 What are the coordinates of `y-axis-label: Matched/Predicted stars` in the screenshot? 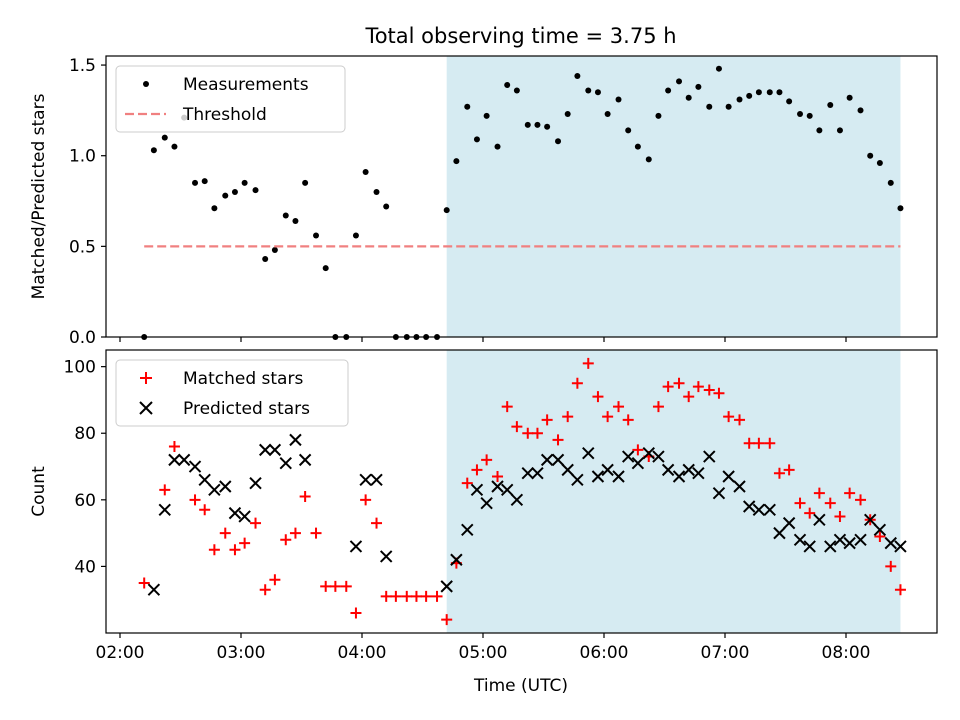 It's located at (39, 196).